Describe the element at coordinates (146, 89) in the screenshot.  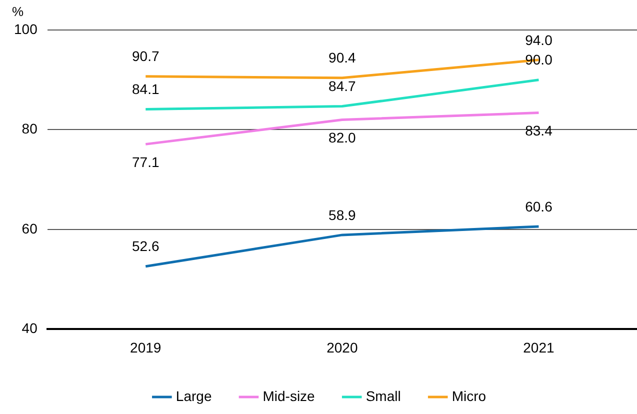
I see `data-label: 84.1` at that location.